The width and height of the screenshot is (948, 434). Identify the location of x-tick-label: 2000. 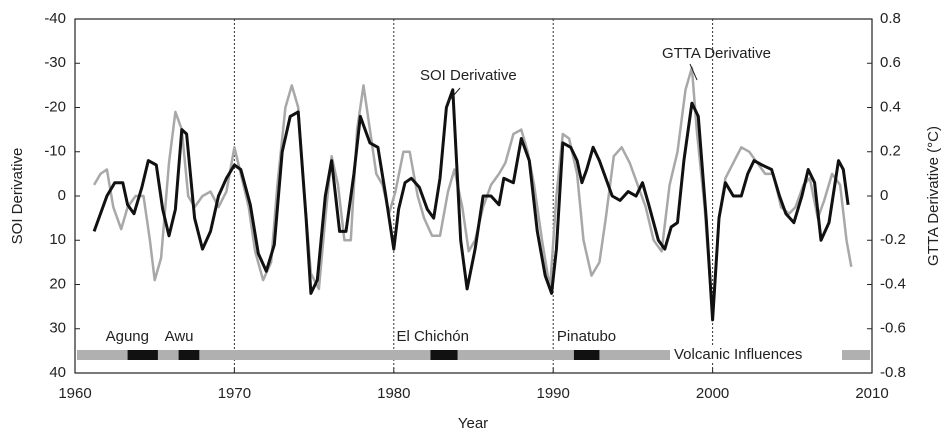
(712, 393).